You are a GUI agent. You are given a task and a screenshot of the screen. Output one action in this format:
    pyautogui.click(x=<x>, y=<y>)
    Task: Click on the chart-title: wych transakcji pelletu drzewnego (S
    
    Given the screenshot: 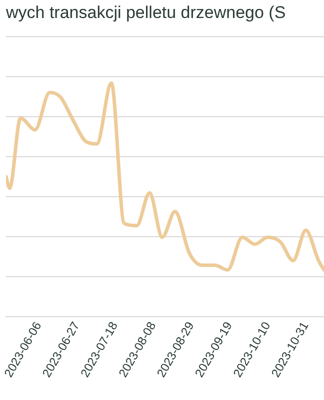 What is the action you would take?
    pyautogui.click(x=145, y=12)
    